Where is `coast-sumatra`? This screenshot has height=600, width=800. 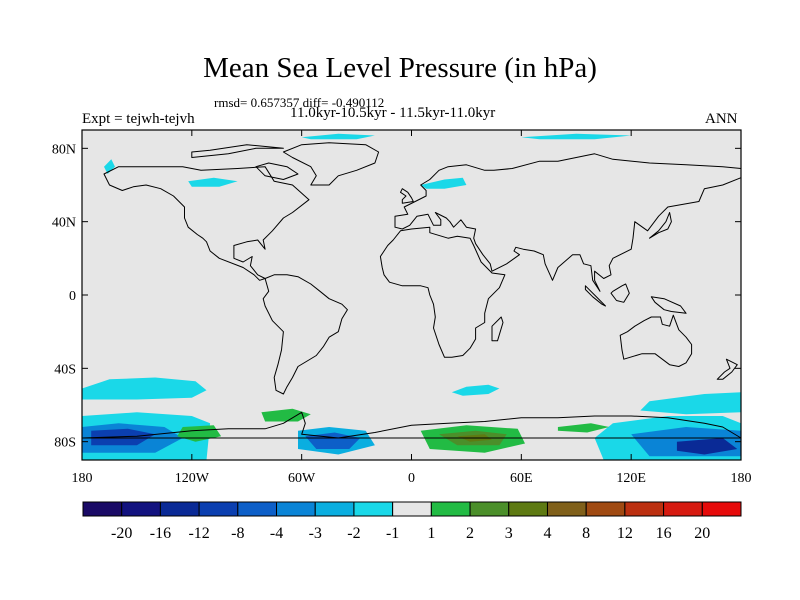
coast-sumatra is located at coordinates (595, 296).